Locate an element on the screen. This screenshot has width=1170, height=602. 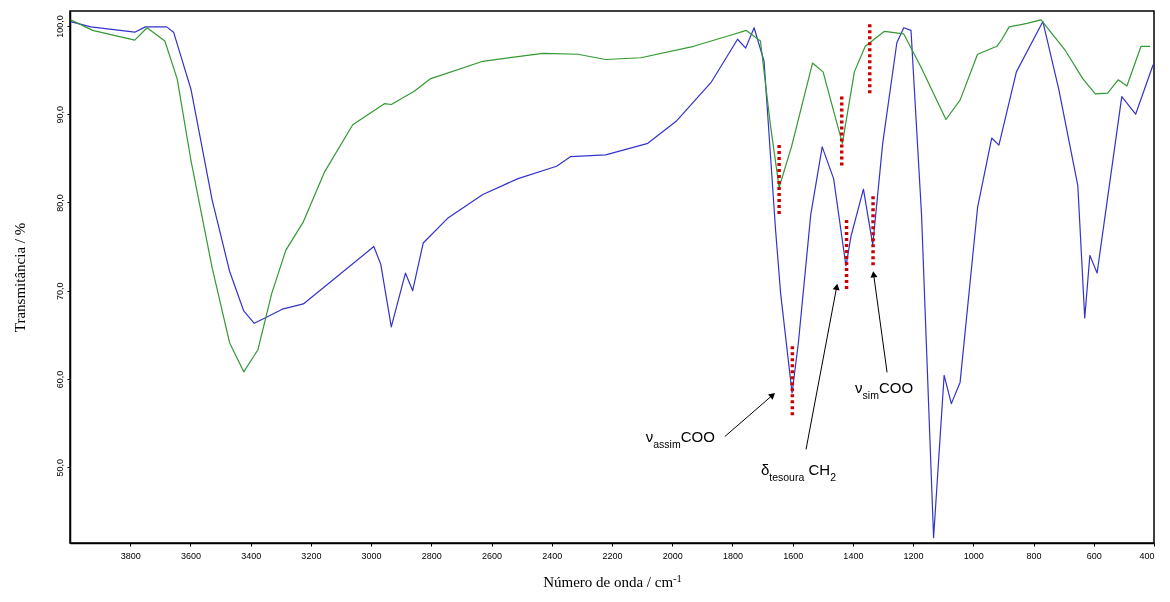
x-tick-label: 2000 is located at coordinates (672, 555).